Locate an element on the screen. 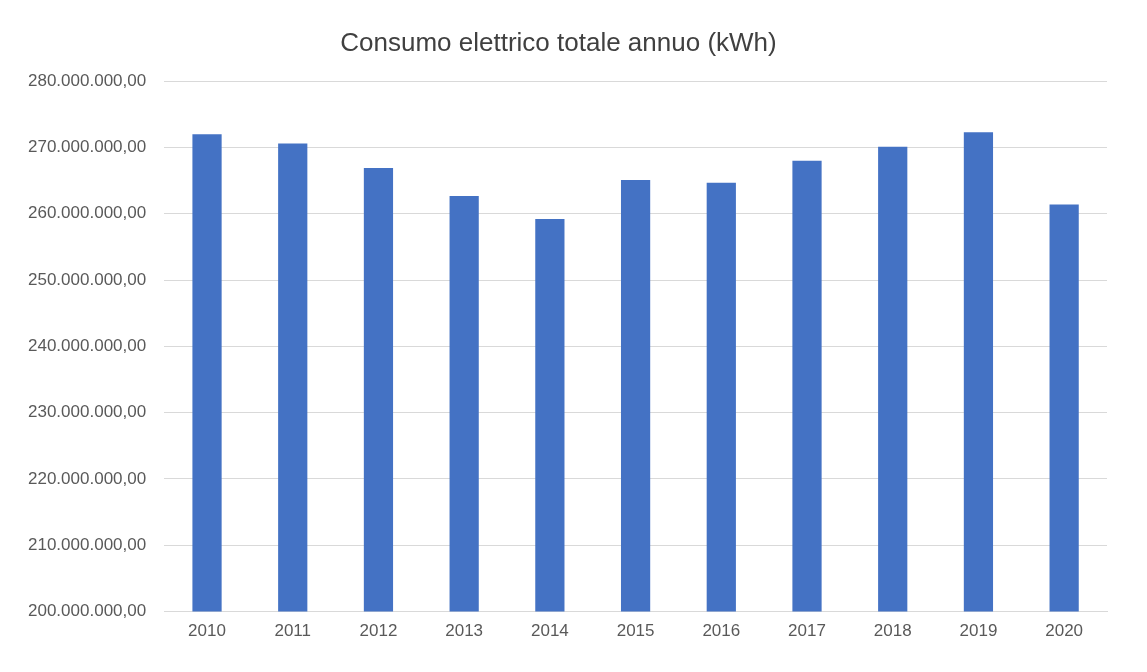 The image size is (1147, 672). x-tick-label: 2016 is located at coordinates (721, 631).